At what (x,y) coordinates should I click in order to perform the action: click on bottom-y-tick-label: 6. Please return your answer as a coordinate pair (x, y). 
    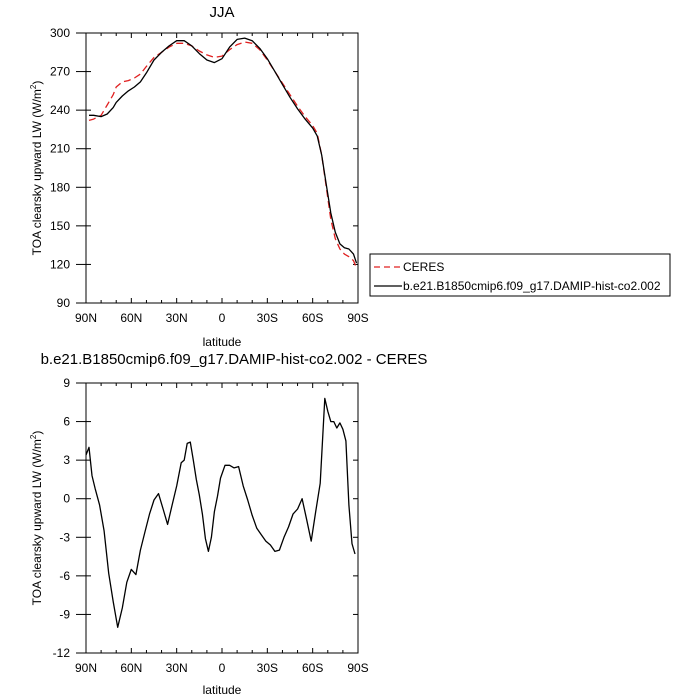
    Looking at the image, I should click on (66, 422).